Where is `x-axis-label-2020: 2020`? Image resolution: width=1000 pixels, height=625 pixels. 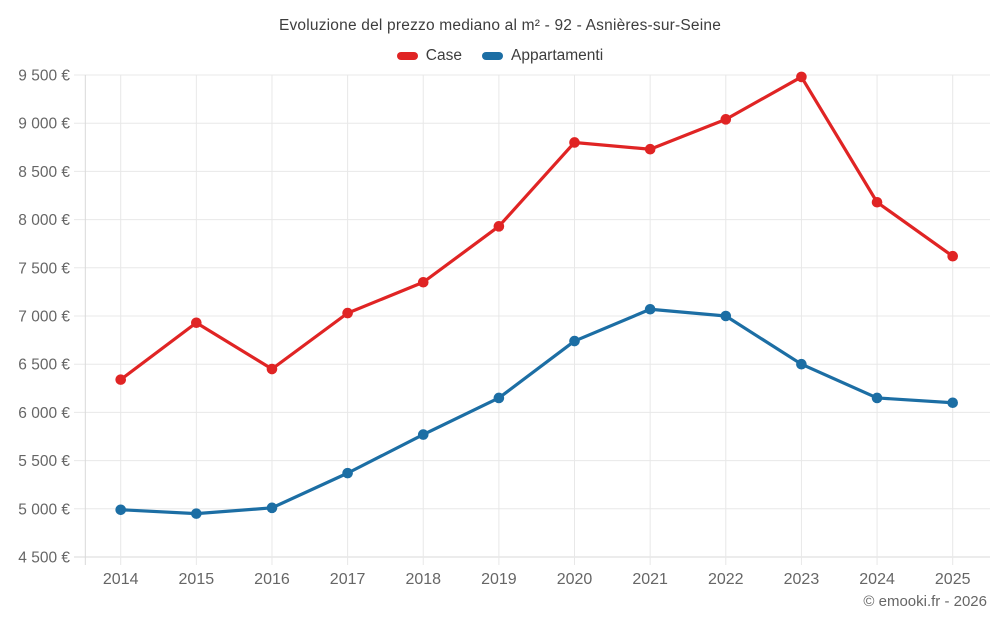
x-axis-label-2020: 2020 is located at coordinates (575, 579).